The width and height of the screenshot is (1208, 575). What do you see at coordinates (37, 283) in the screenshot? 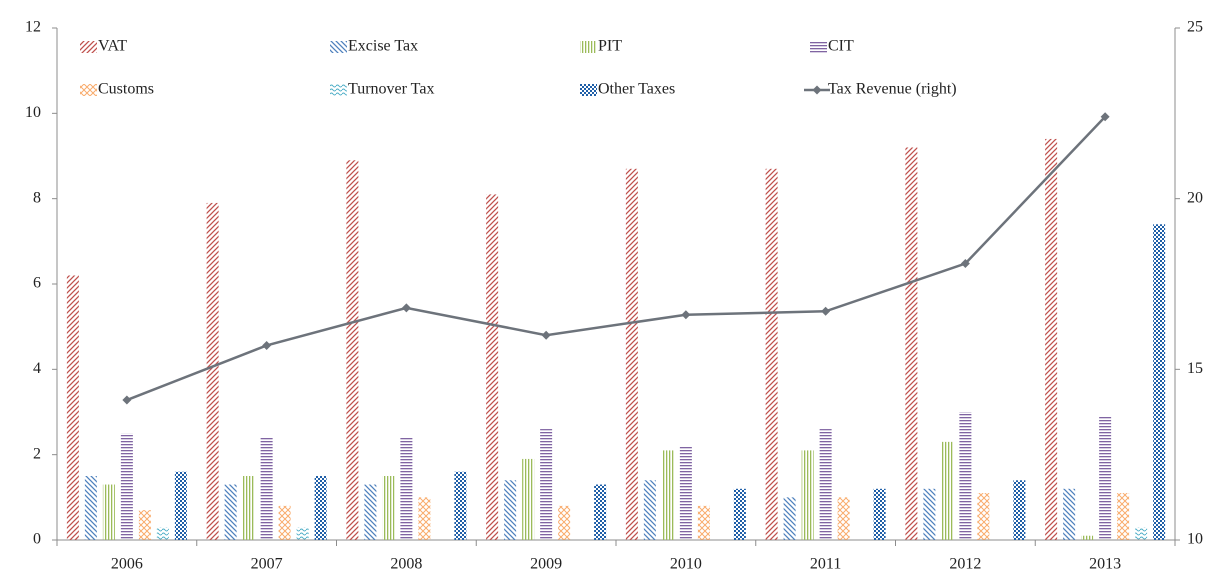
I see `y-tick-label: 6` at bounding box center [37, 283].